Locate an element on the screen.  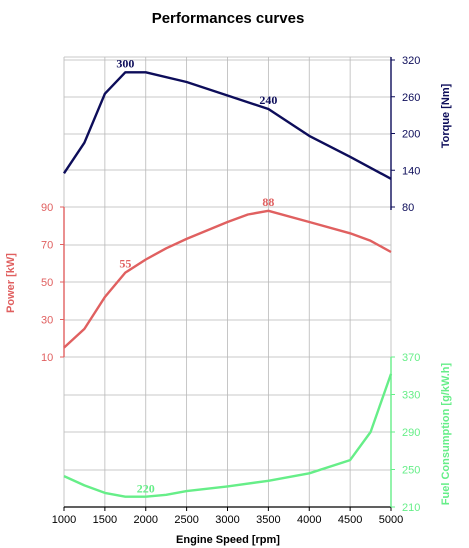
y-tick-label: 30 is located at coordinates (47, 321).